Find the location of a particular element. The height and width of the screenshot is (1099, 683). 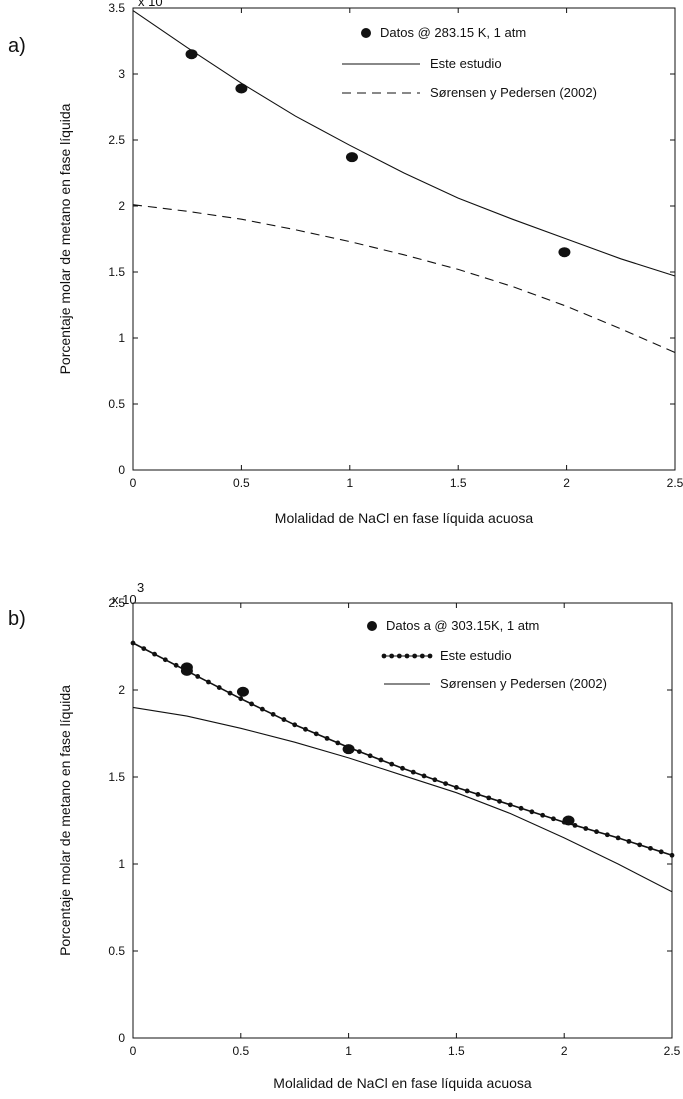

chart-b-series-0-point is located at coordinates (242, 691).